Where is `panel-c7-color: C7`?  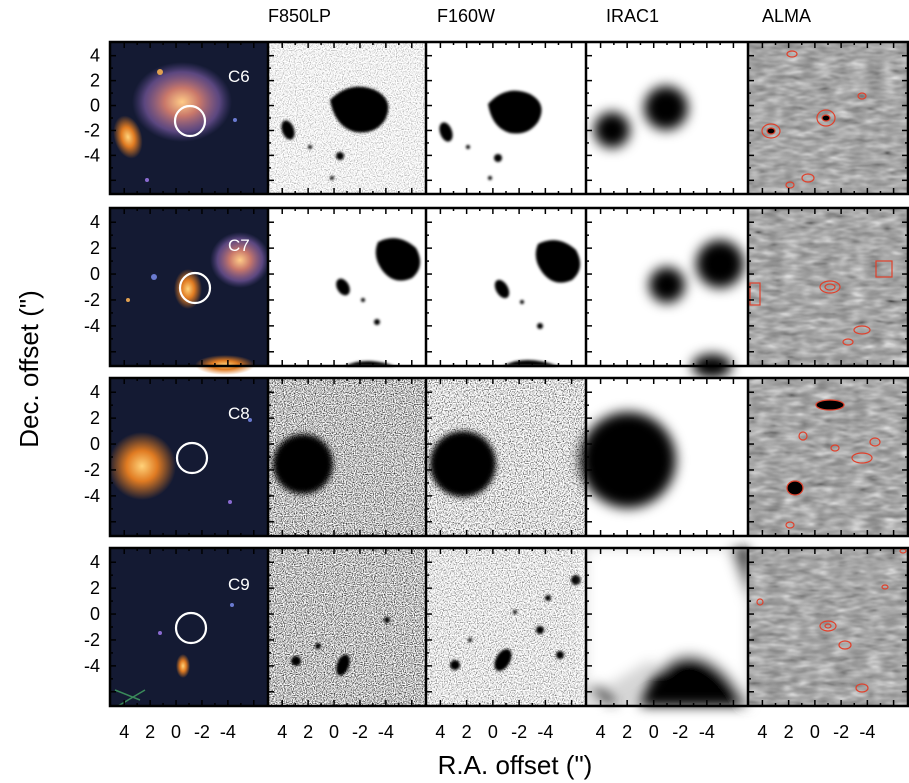 panel-c7-color: C7 is located at coordinates (190, 291).